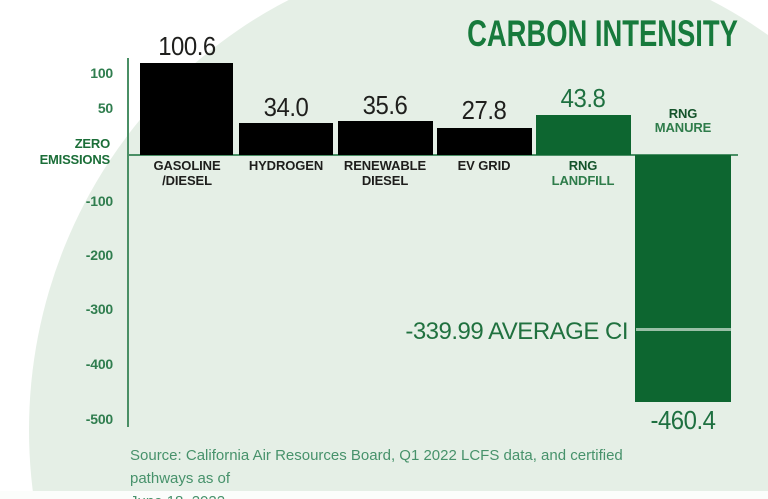 The height and width of the screenshot is (499, 768). Describe the element at coordinates (583, 173) in the screenshot. I see `label-rng-landfill: RNG LANDFILL` at that location.